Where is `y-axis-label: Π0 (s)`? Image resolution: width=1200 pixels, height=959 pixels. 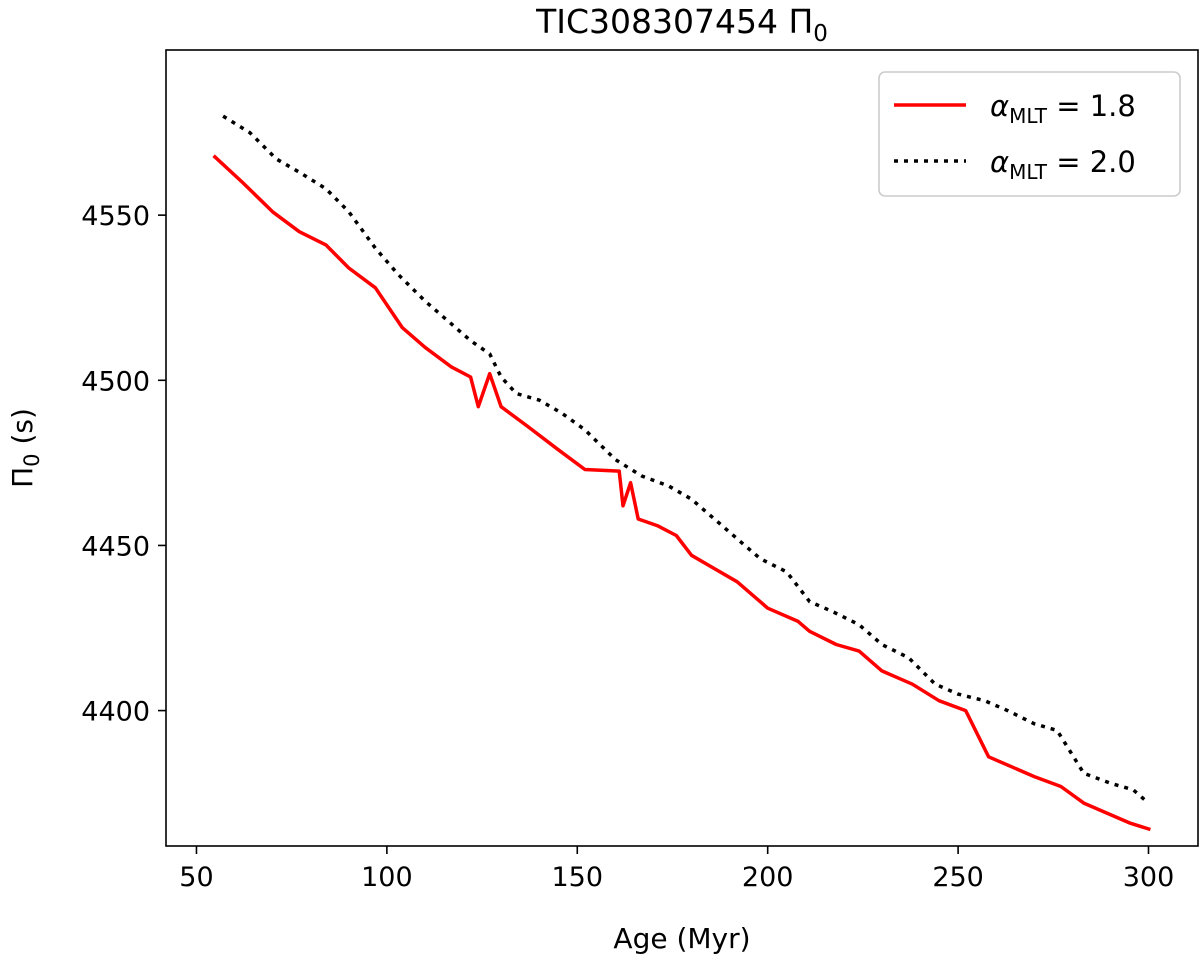 y-axis-label: Π0 (s) is located at coordinates (25, 448).